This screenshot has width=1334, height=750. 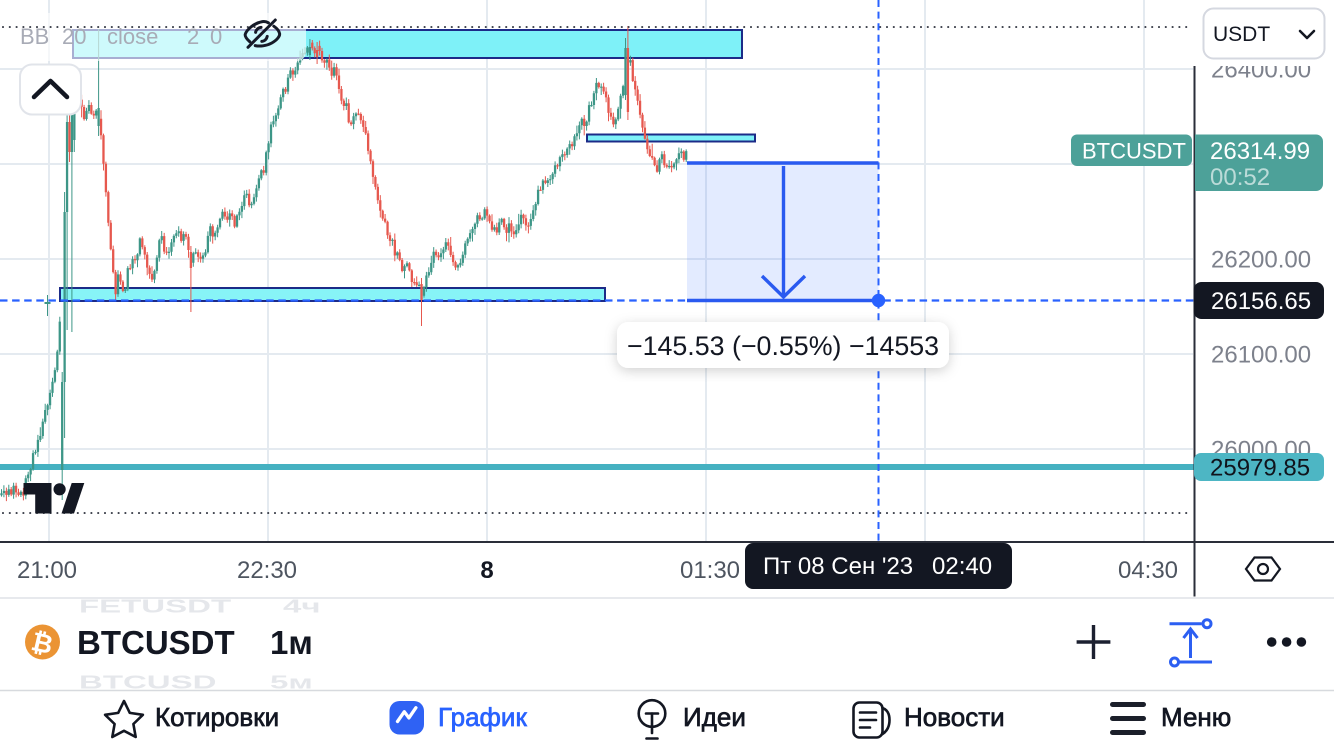 What do you see at coordinates (147, 682) in the screenshot?
I see `svg-text: BTCUSD` at bounding box center [147, 682].